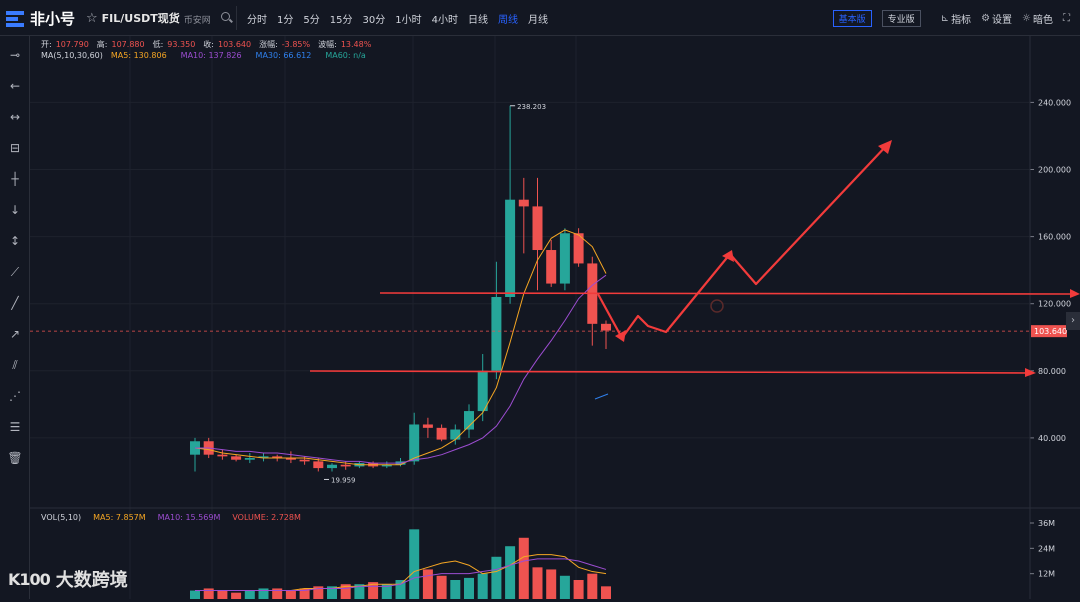 This screenshot has width=1080, height=602. What do you see at coordinates (236, 18) in the screenshot?
I see `divider` at bounding box center [236, 18].